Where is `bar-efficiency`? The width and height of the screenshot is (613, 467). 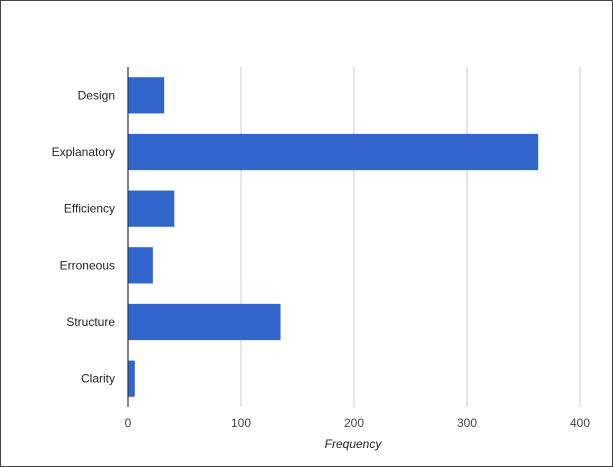
bar-efficiency is located at coordinates (151, 208).